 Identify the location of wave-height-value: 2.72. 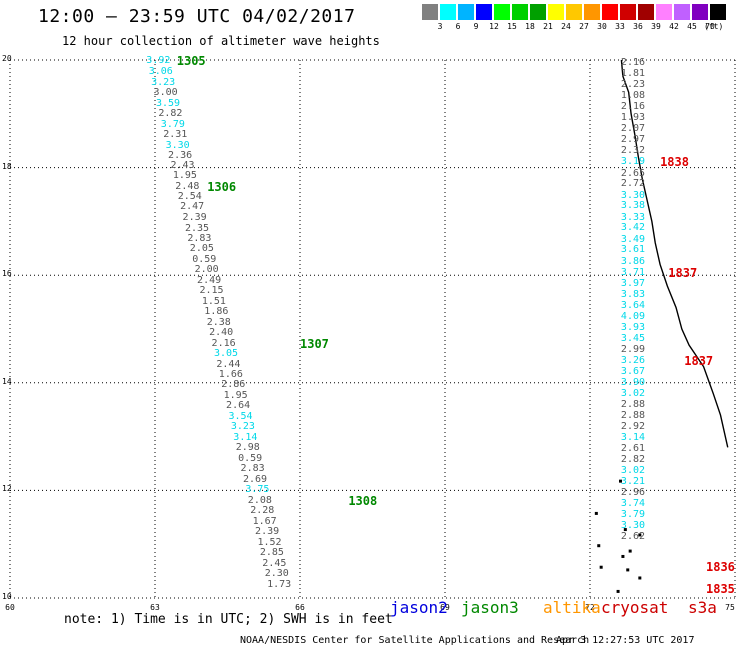
(633, 184).